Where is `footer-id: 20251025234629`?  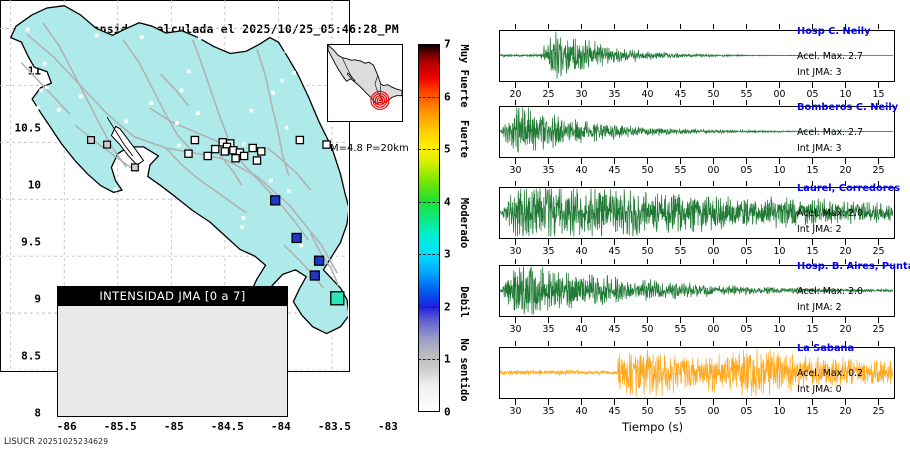 footer-id: 20251025234629 is located at coordinates (73, 441).